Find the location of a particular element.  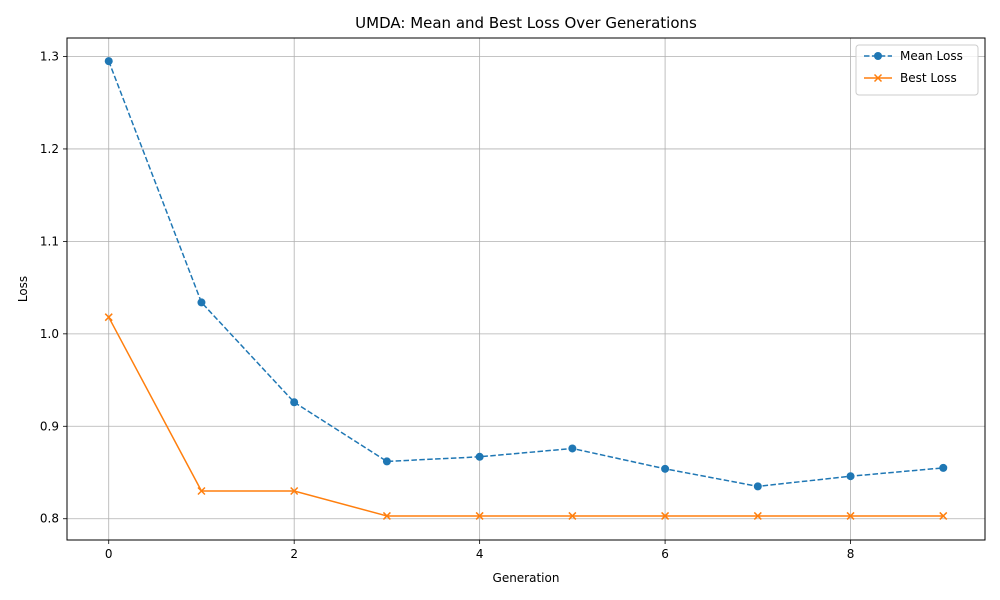

y-tick-label: 1.3 is located at coordinates (49, 56).